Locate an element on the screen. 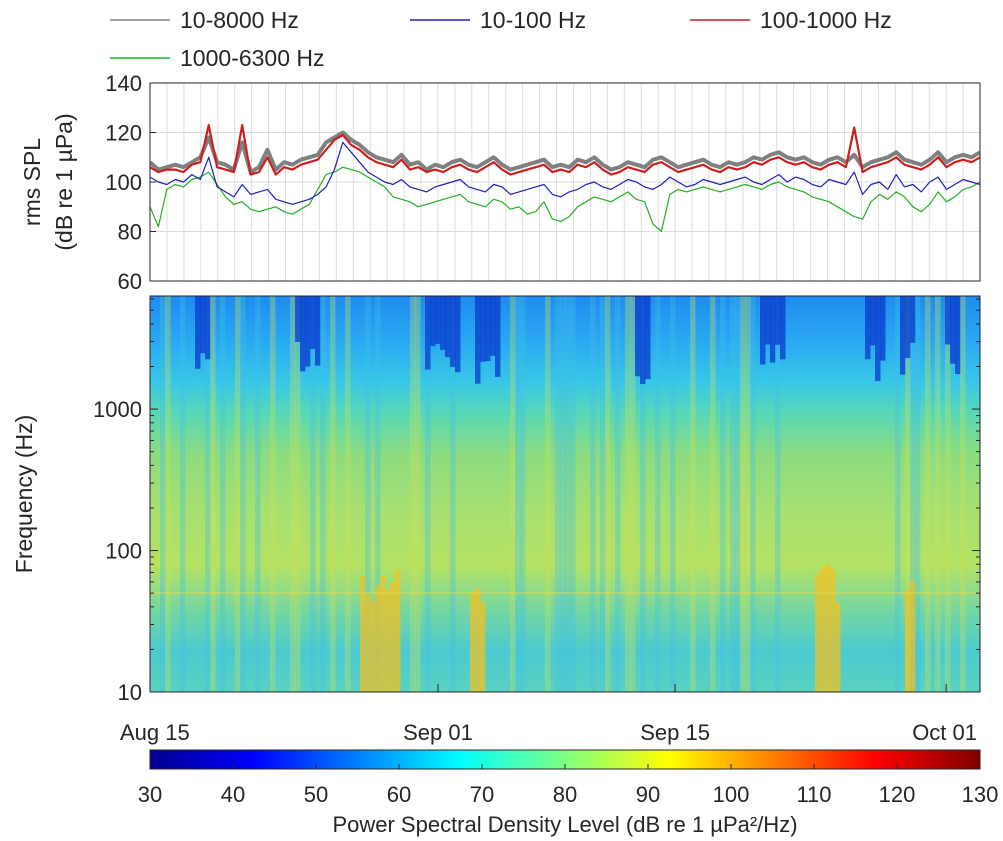 This screenshot has height=841, width=1003. line-chart-ylabel-line2: (dB re 1 µPa) is located at coordinates (64, 181).